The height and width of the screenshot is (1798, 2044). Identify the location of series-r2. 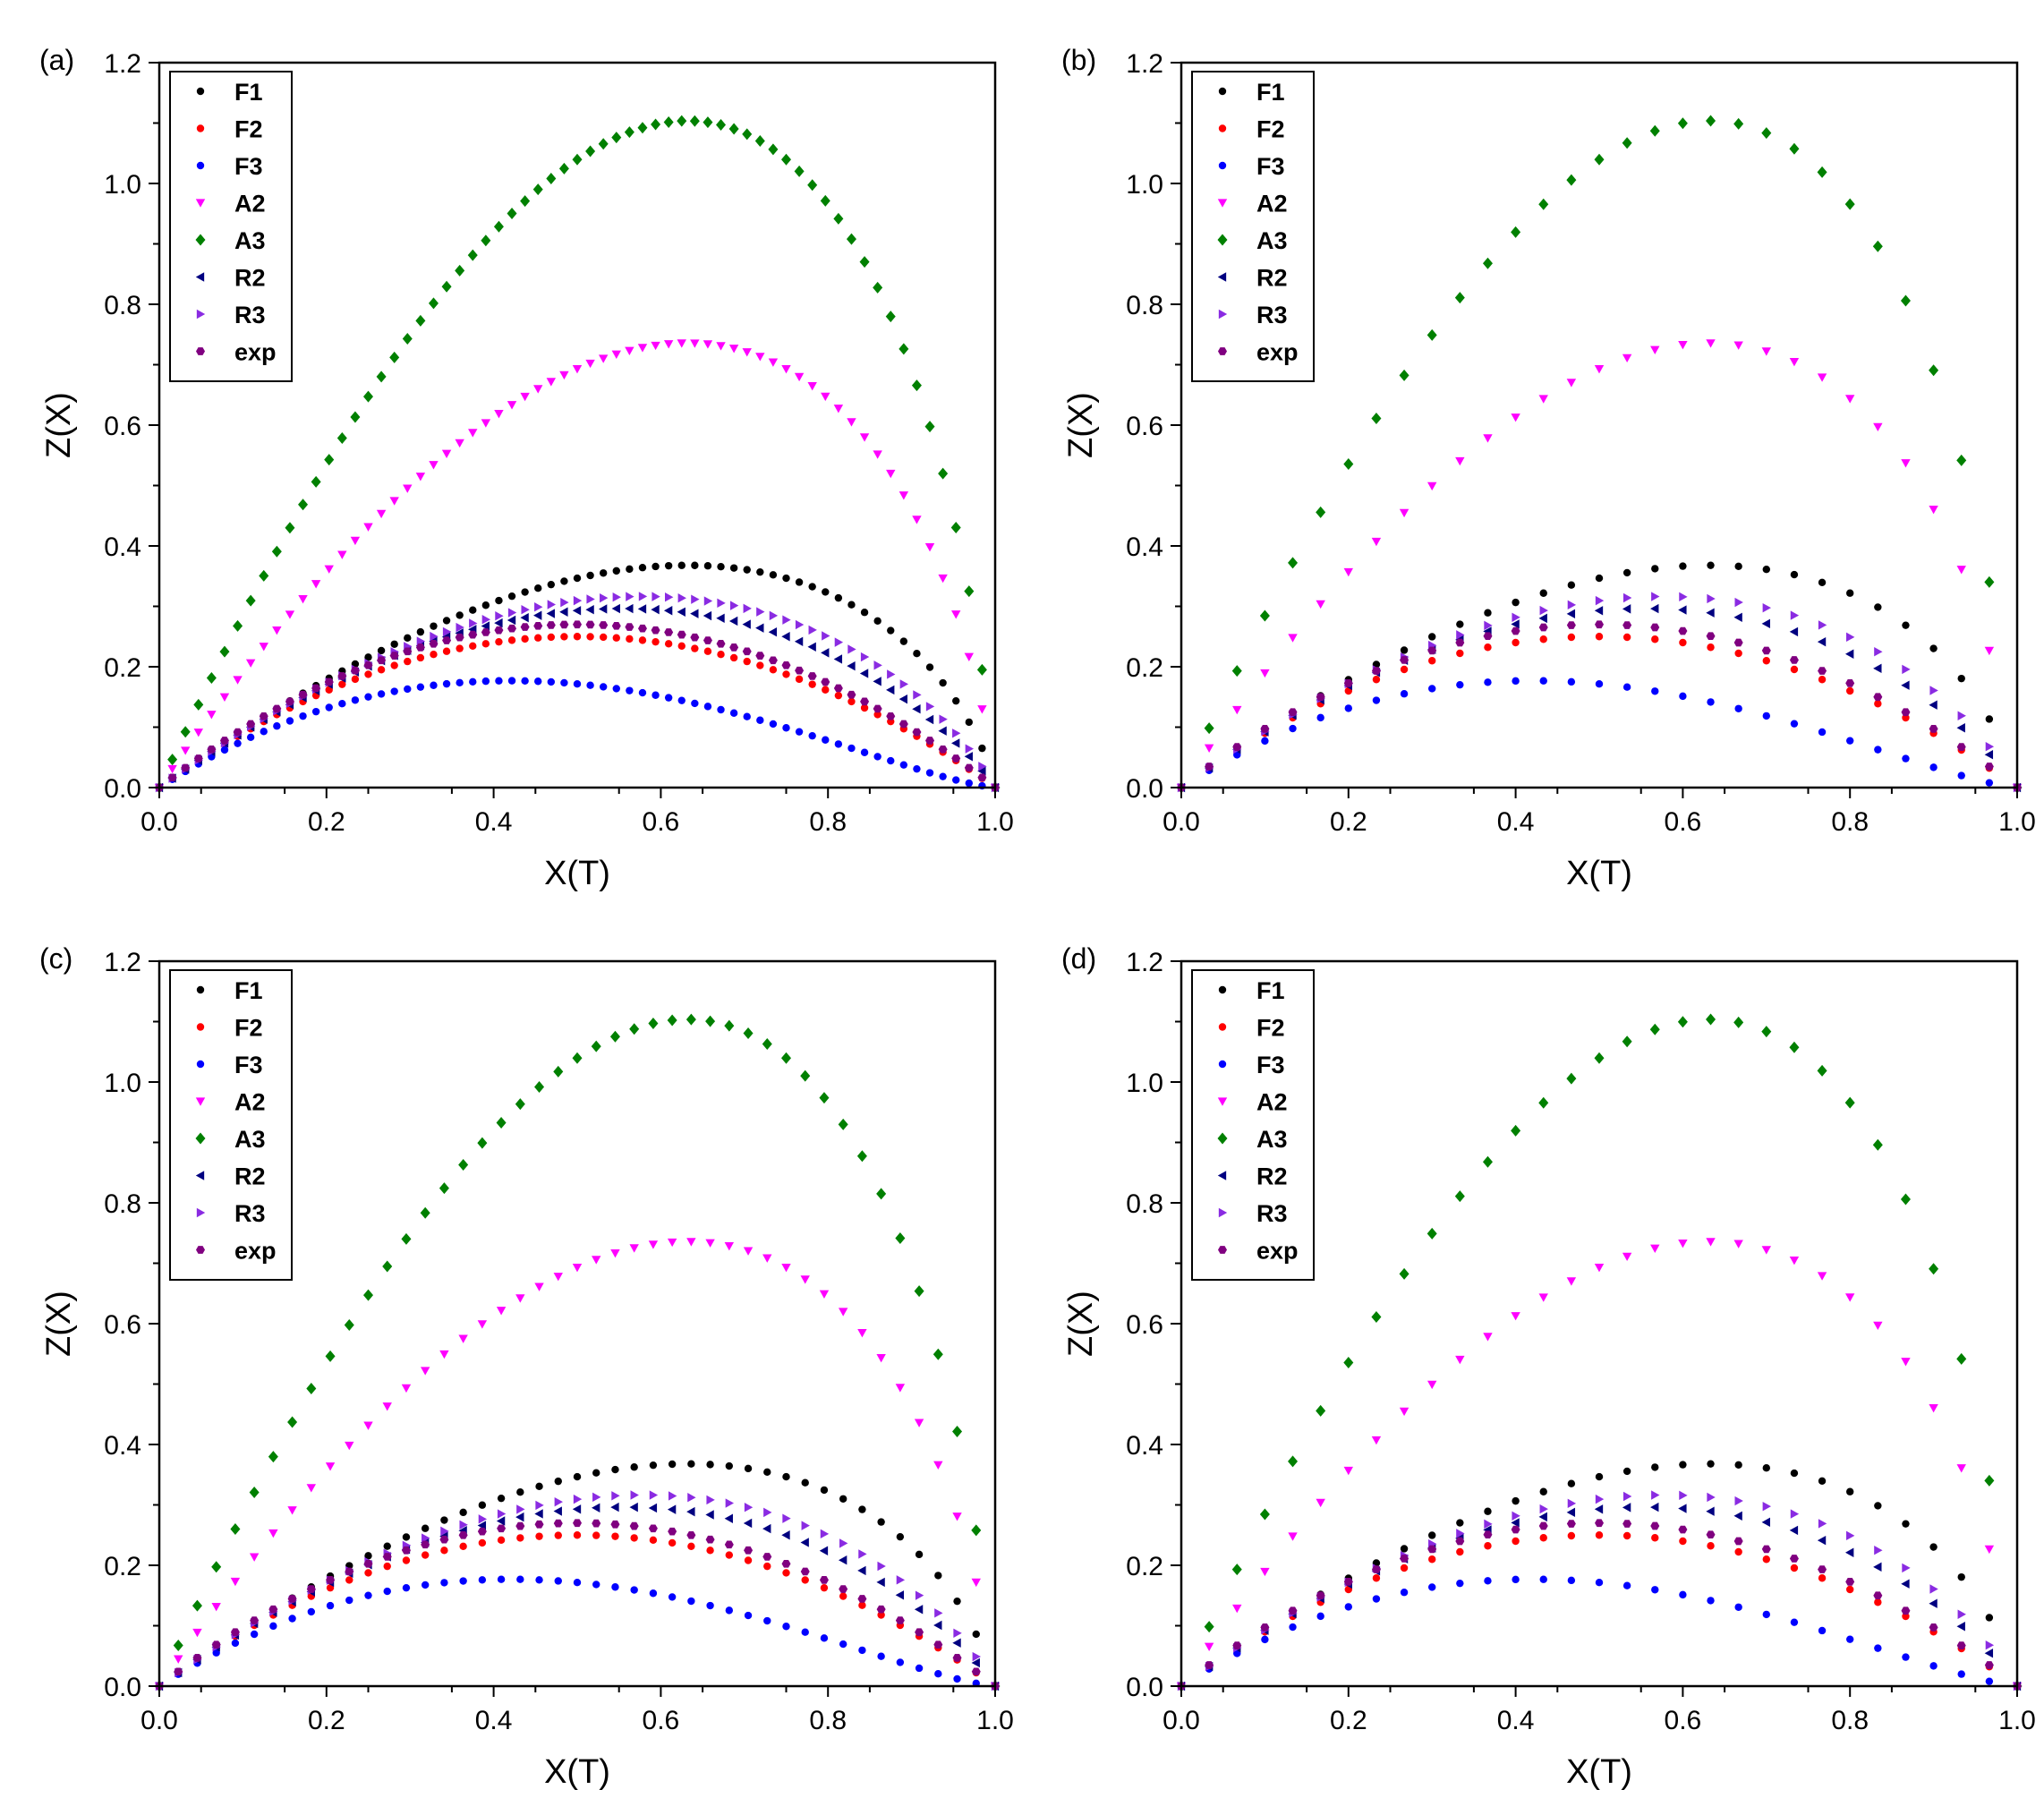
(577, 698).